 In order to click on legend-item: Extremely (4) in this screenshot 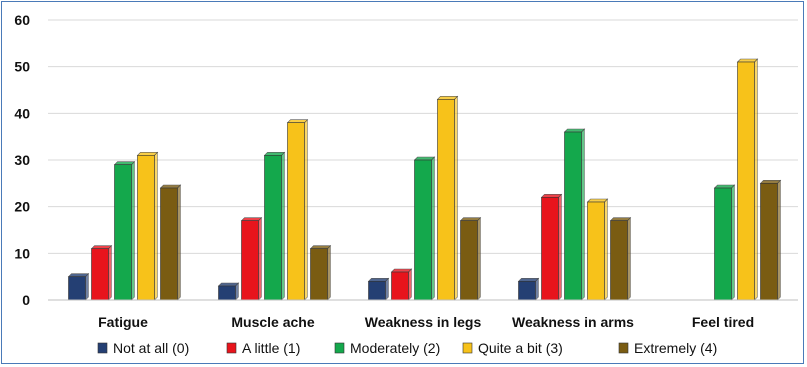, I will do `click(667, 348)`.